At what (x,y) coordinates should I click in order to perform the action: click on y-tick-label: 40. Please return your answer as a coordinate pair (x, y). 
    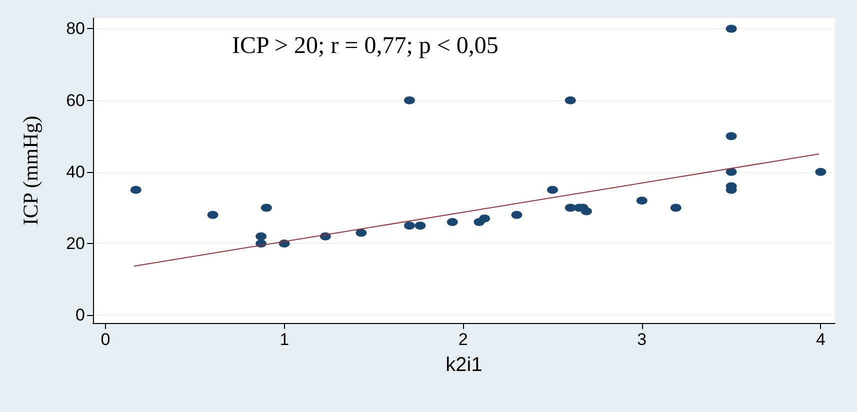
    Looking at the image, I should click on (75, 172).